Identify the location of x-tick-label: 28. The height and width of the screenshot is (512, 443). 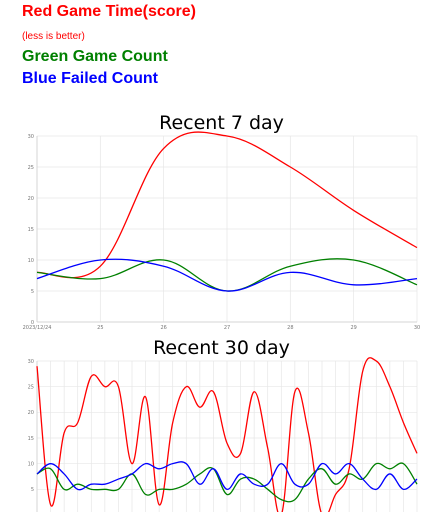
(290, 327).